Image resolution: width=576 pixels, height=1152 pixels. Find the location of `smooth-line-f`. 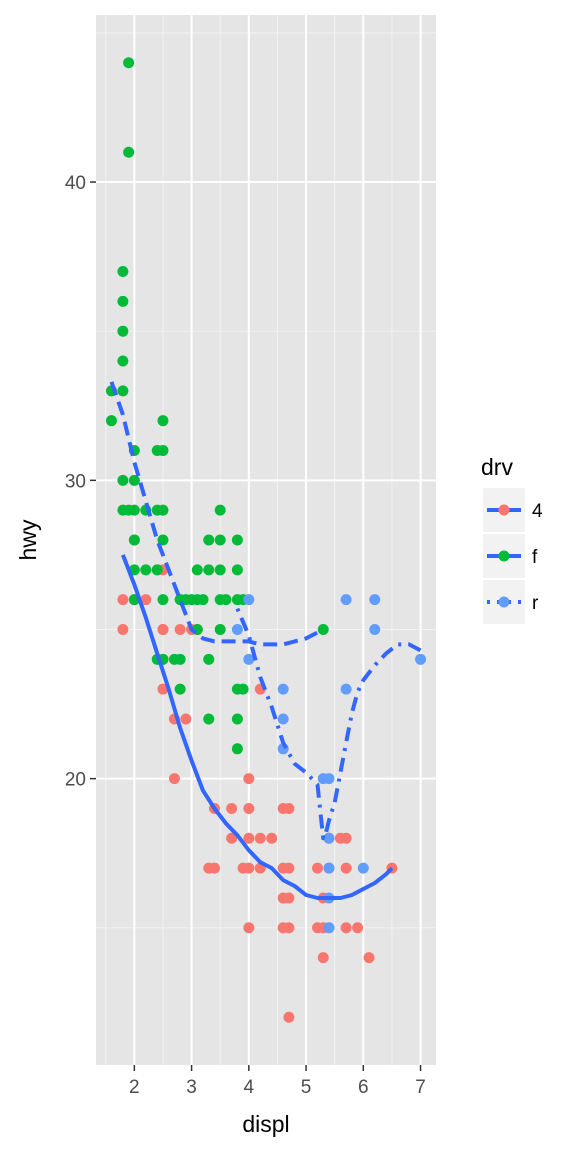

smooth-line-f is located at coordinates (217, 514).